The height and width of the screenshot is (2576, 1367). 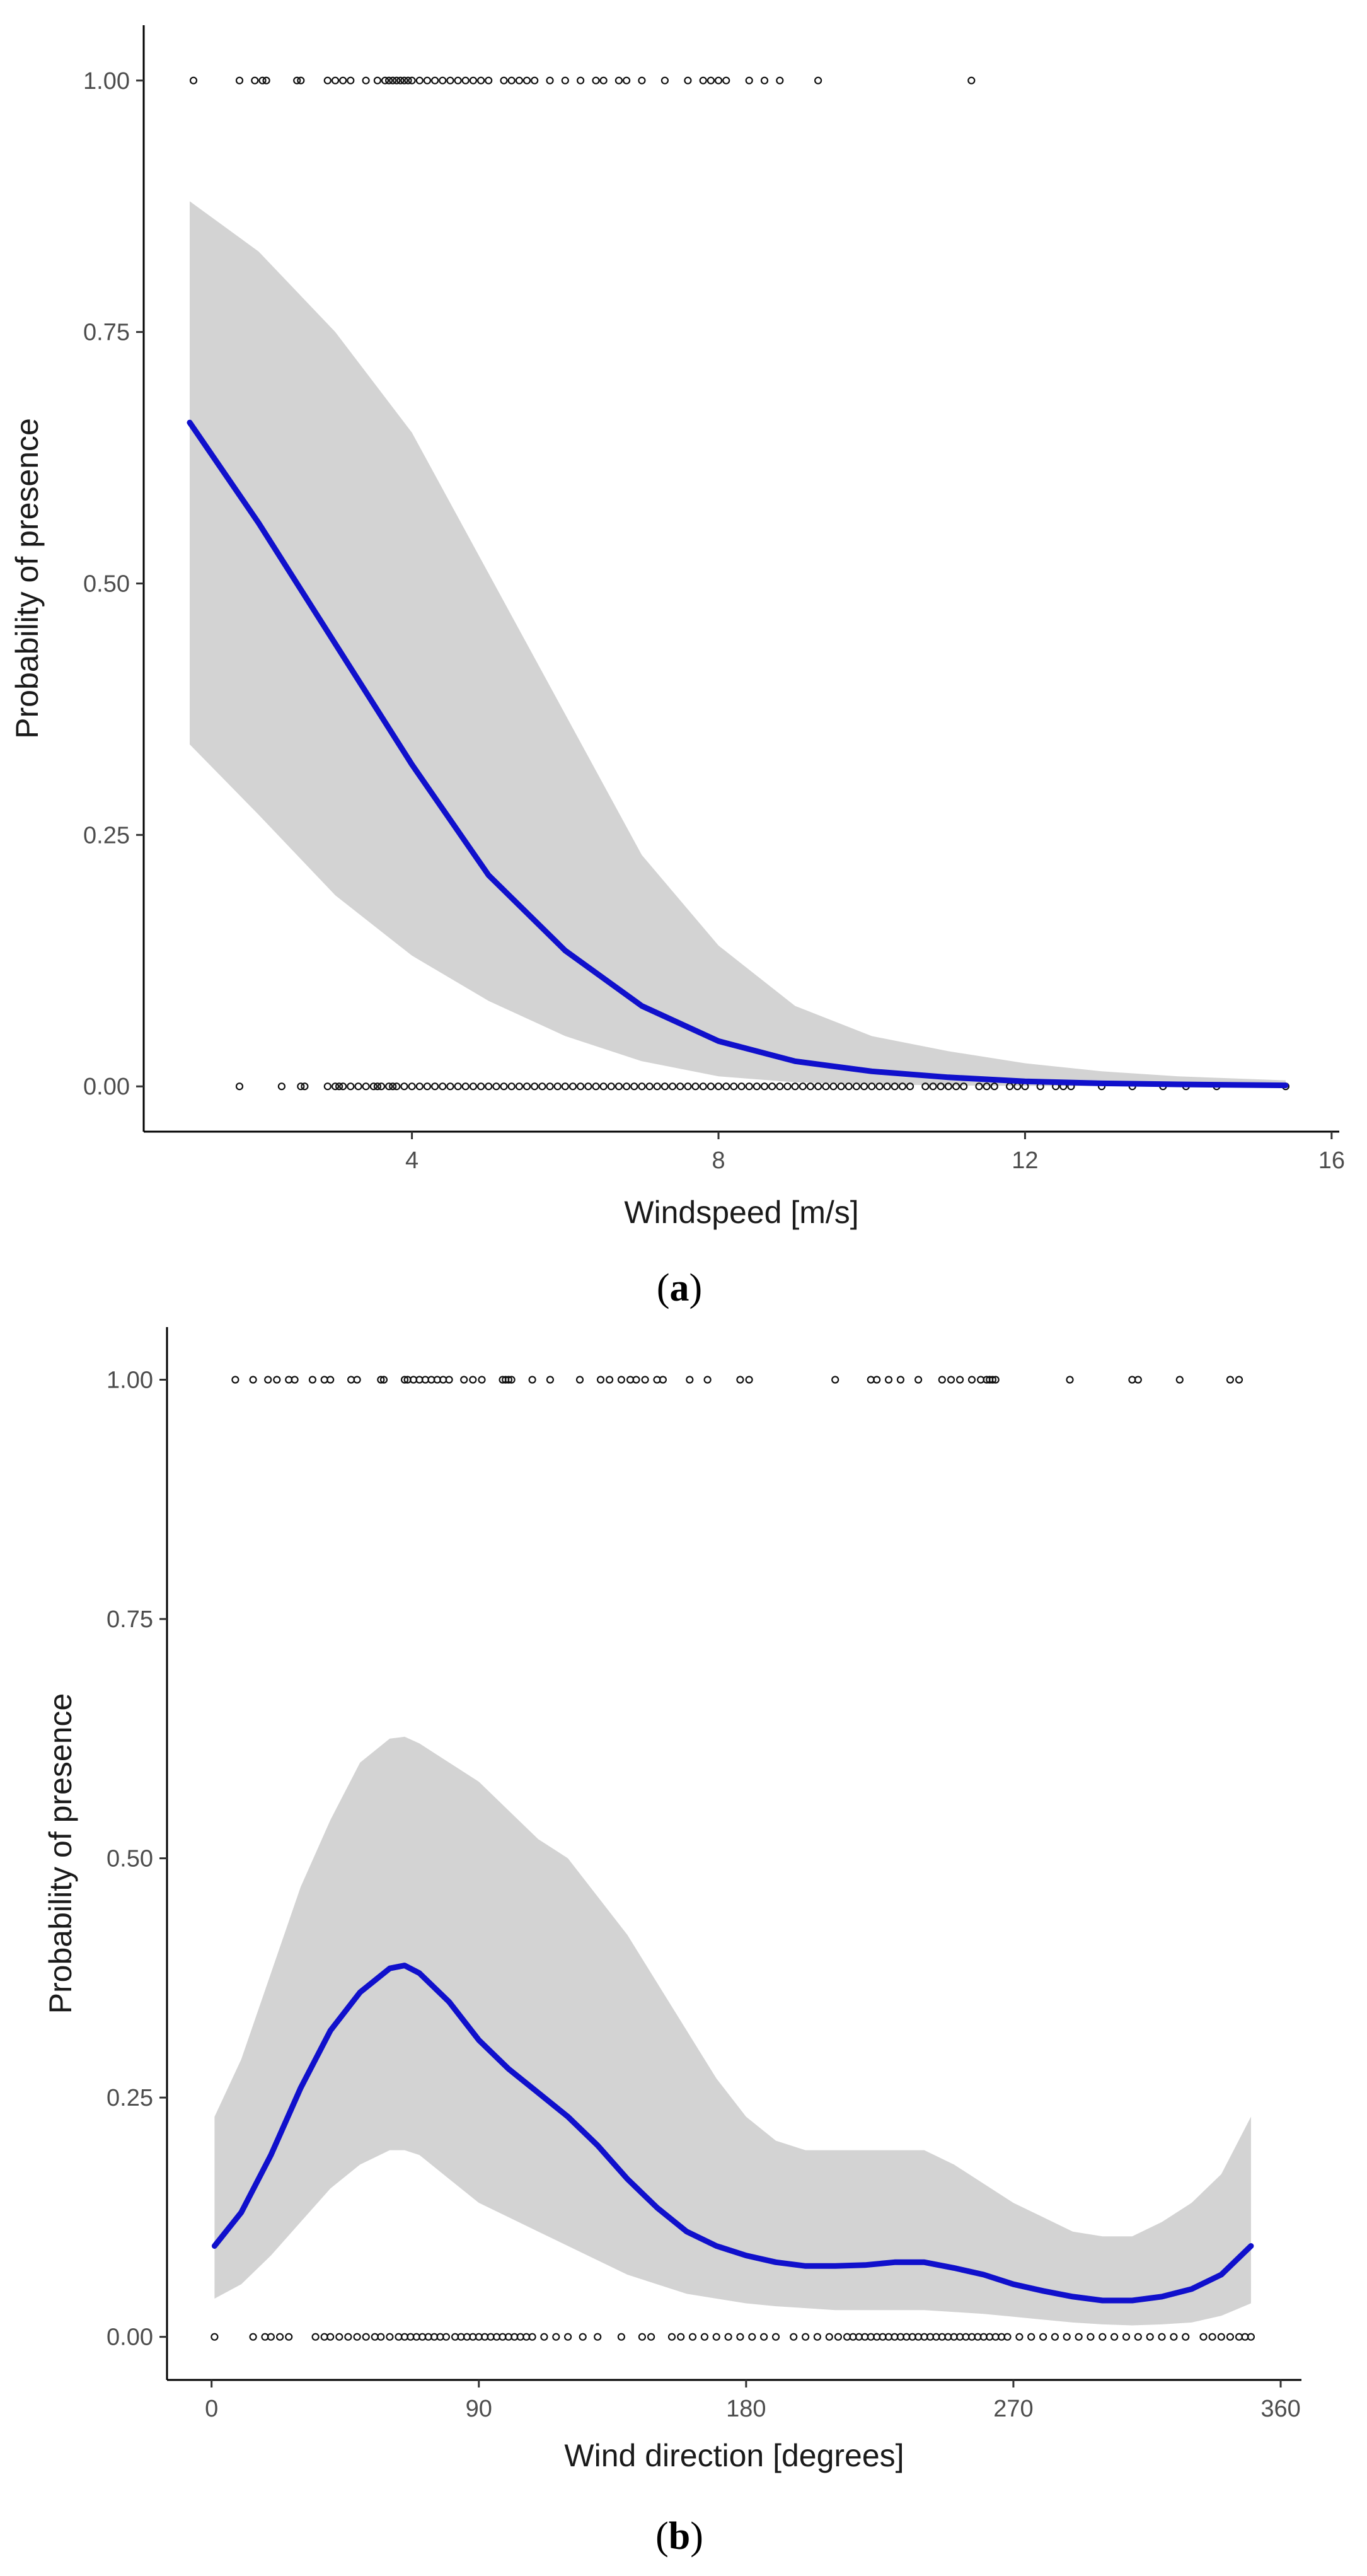 What do you see at coordinates (114, 578) in the screenshot?
I see `y-axis-a: 0.00 0.25 0.50 0.75 1.00` at bounding box center [114, 578].